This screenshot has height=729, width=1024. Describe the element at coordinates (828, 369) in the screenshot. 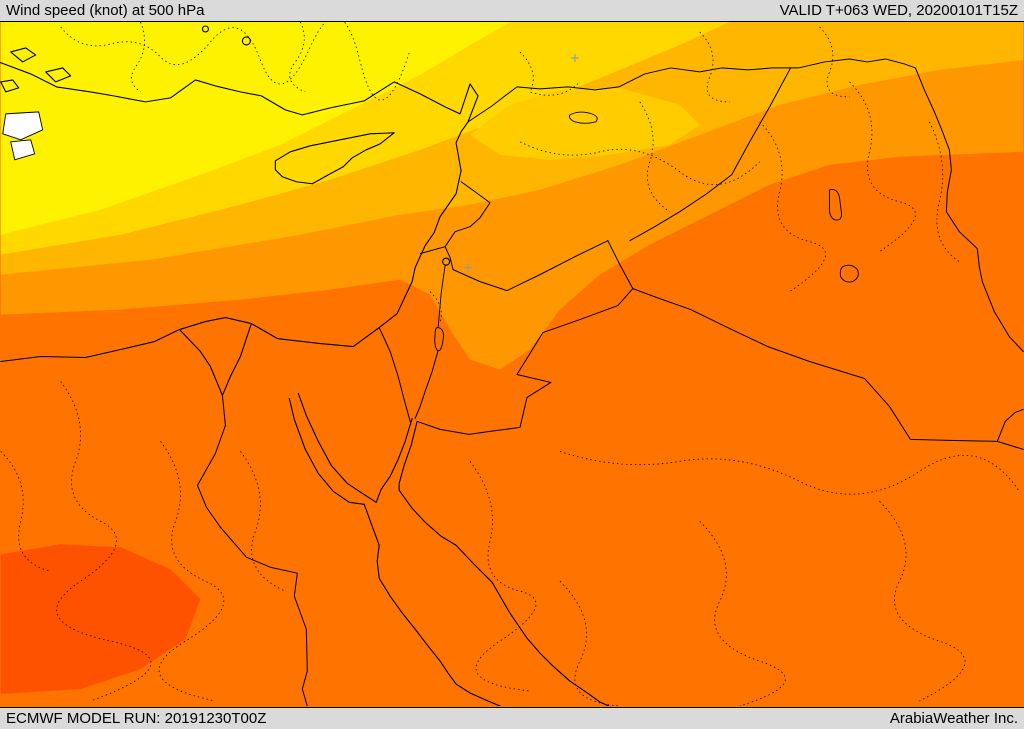

I see `border-iraq-saudi` at that location.